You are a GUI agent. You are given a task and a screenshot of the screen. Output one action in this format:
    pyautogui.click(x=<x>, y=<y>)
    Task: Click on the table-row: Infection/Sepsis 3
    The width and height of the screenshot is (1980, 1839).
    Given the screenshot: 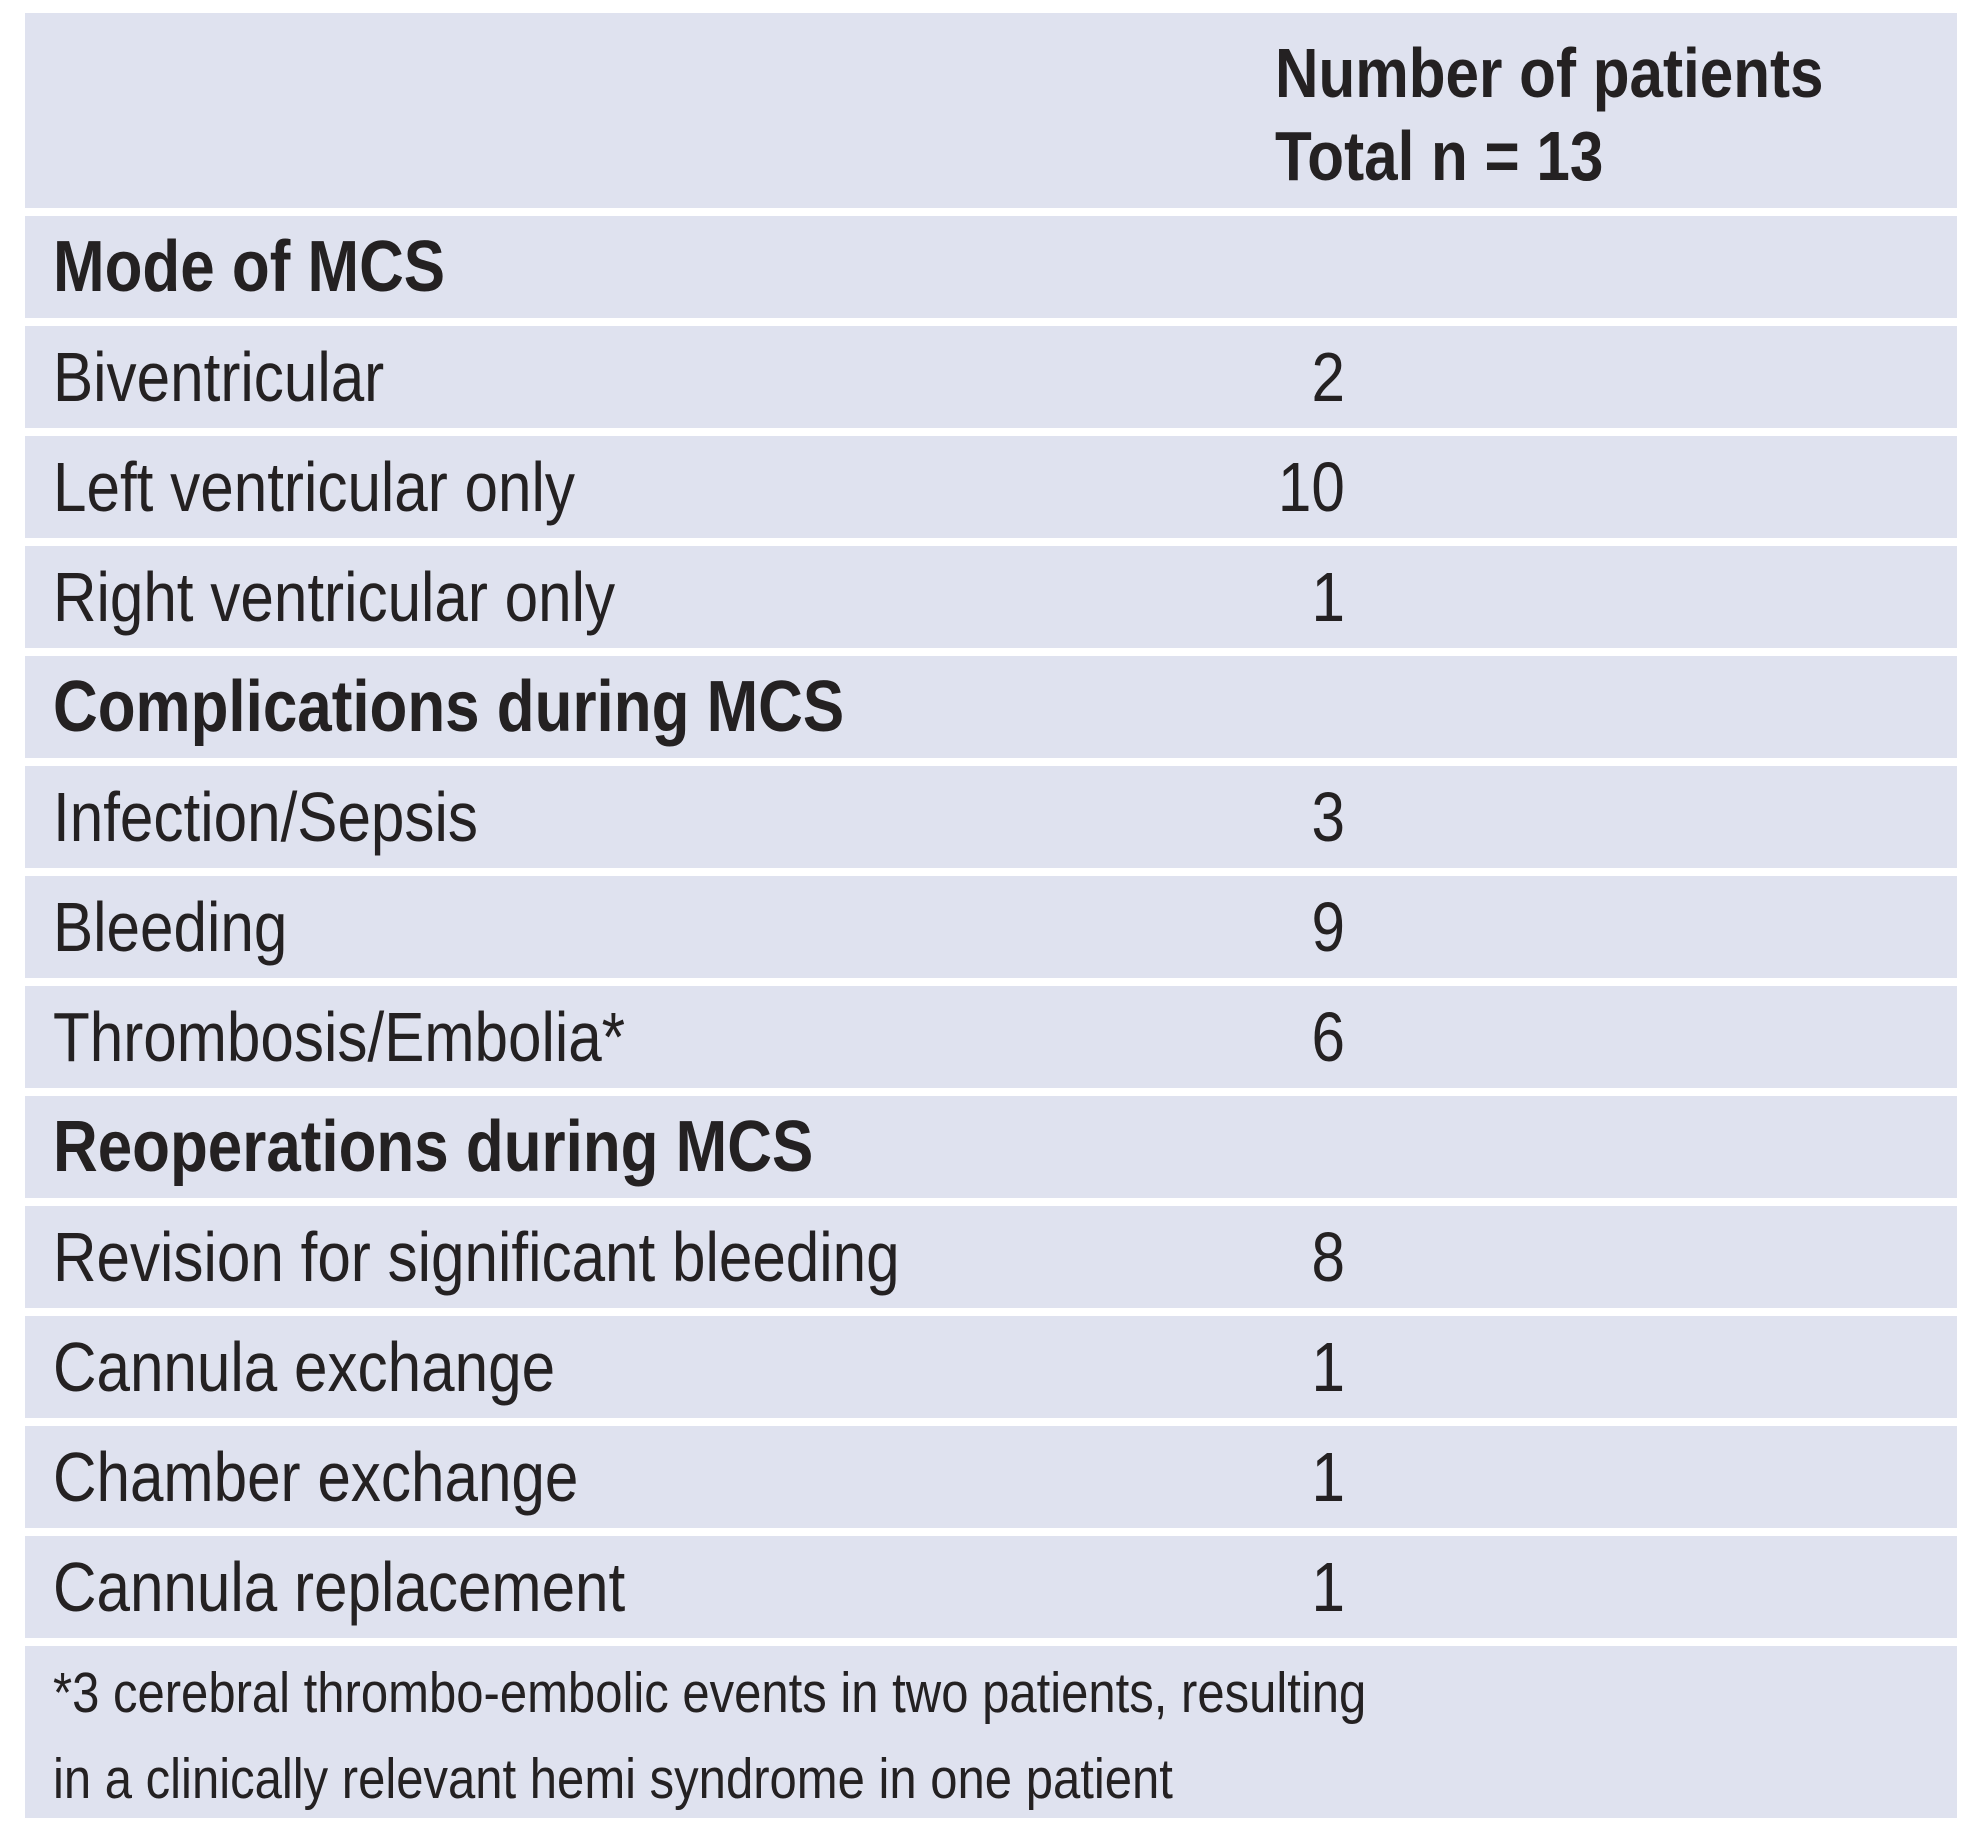 What is the action you would take?
    pyautogui.click(x=991, y=813)
    